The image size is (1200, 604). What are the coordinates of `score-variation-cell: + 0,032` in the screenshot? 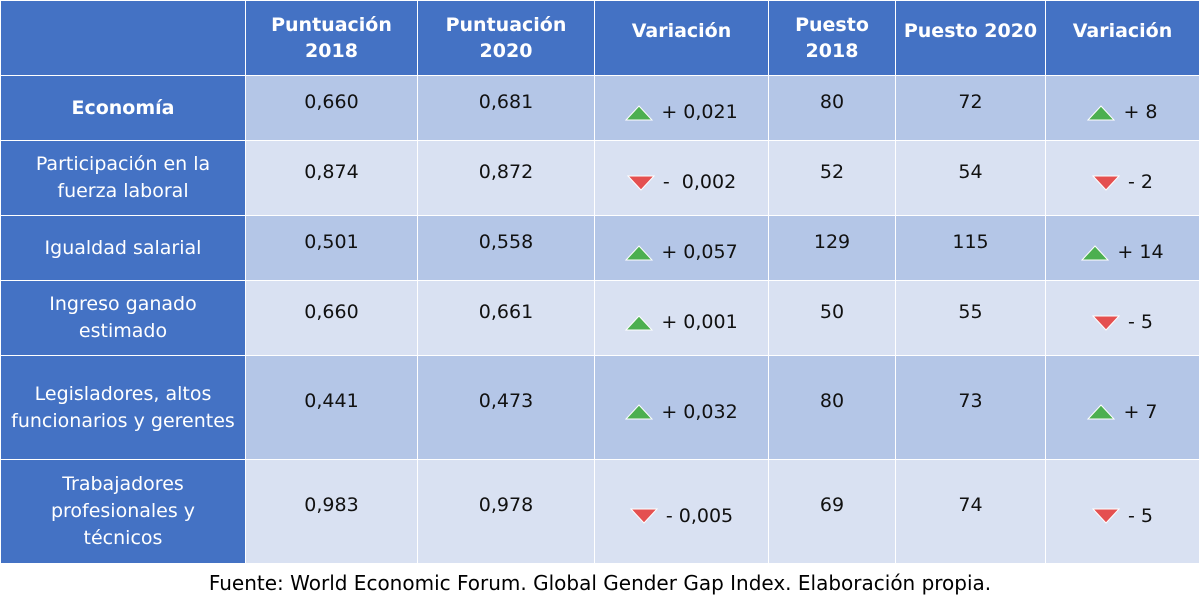 It's located at (681, 407).